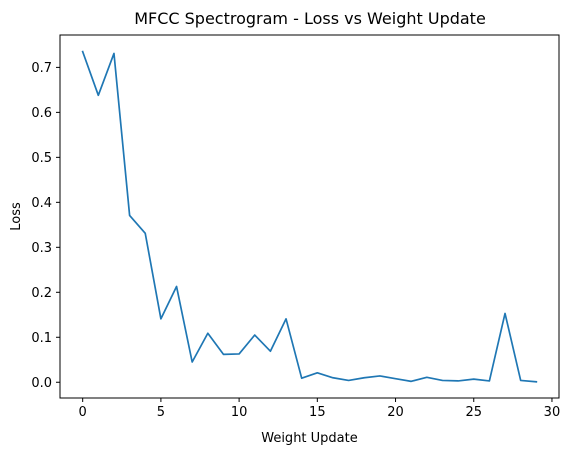  What do you see at coordinates (41, 113) in the screenshot?
I see `y-tick-label: 0.6` at bounding box center [41, 113].